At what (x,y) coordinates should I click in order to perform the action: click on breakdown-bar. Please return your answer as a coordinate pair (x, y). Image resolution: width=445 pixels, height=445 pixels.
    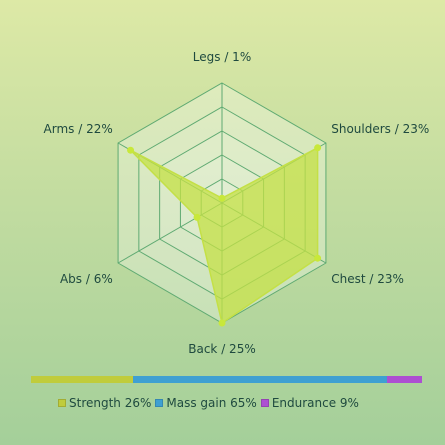
    Looking at the image, I should click on (226, 379).